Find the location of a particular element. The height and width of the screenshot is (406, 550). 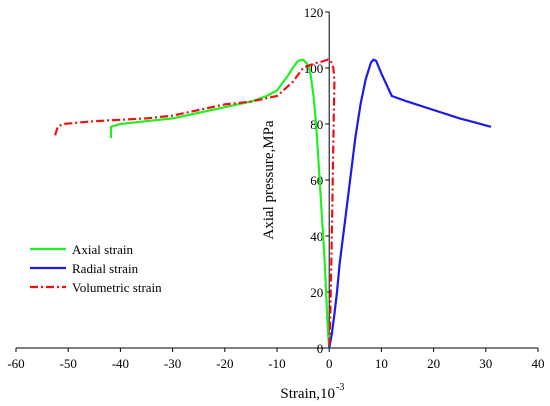

x-tick-label: 40 is located at coordinates (538, 363).